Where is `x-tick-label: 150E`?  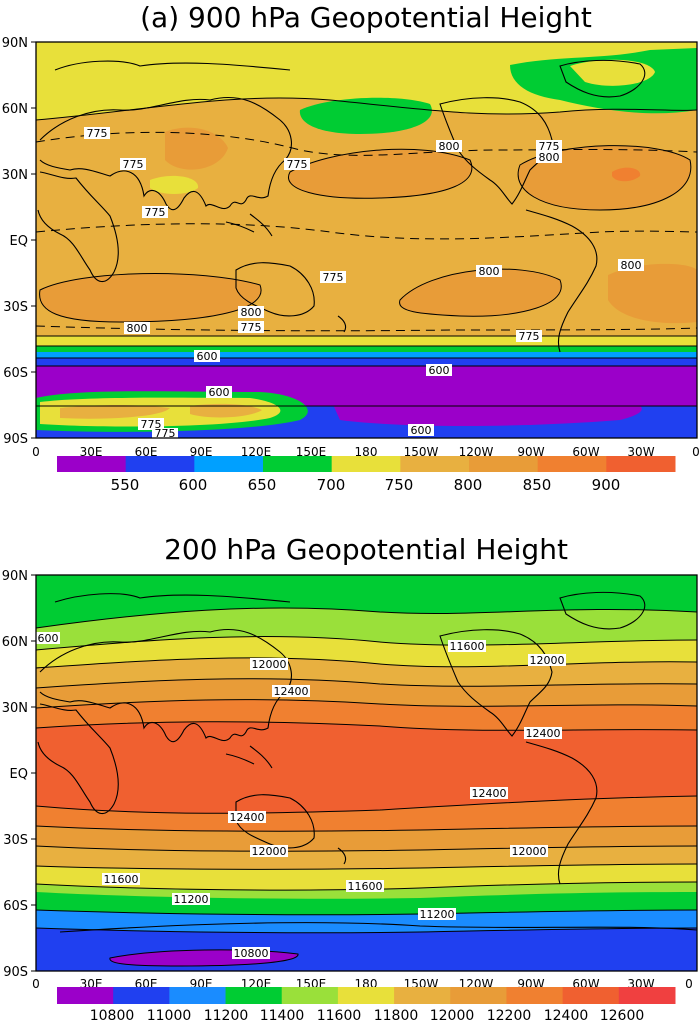
x-tick-label: 150E is located at coordinates (311, 452).